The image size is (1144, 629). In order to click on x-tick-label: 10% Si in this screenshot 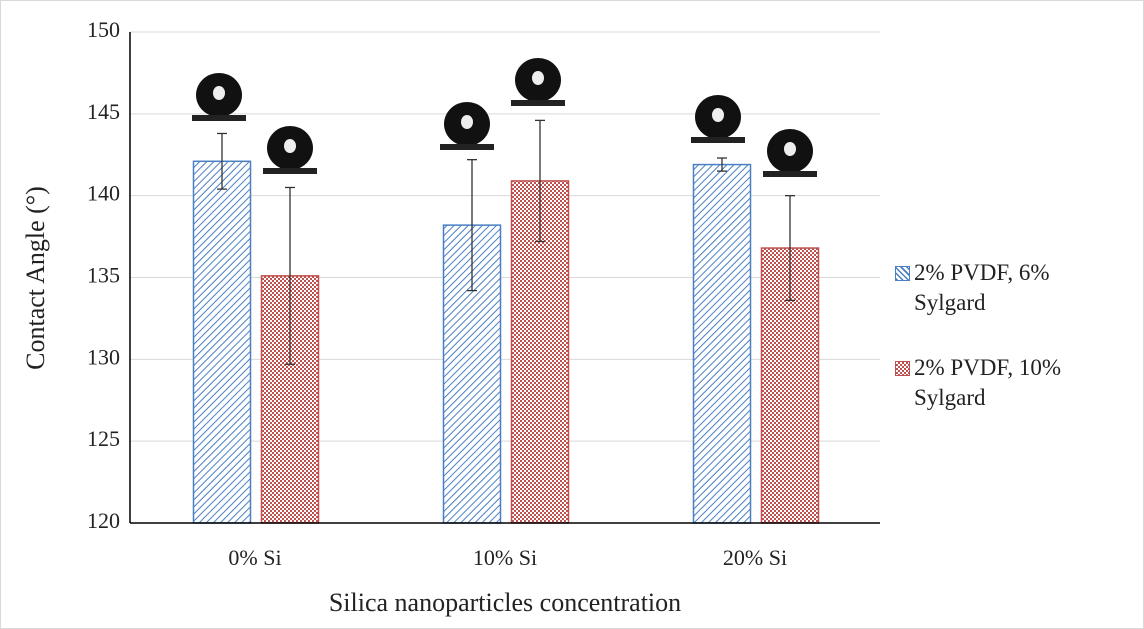, I will do `click(505, 557)`.